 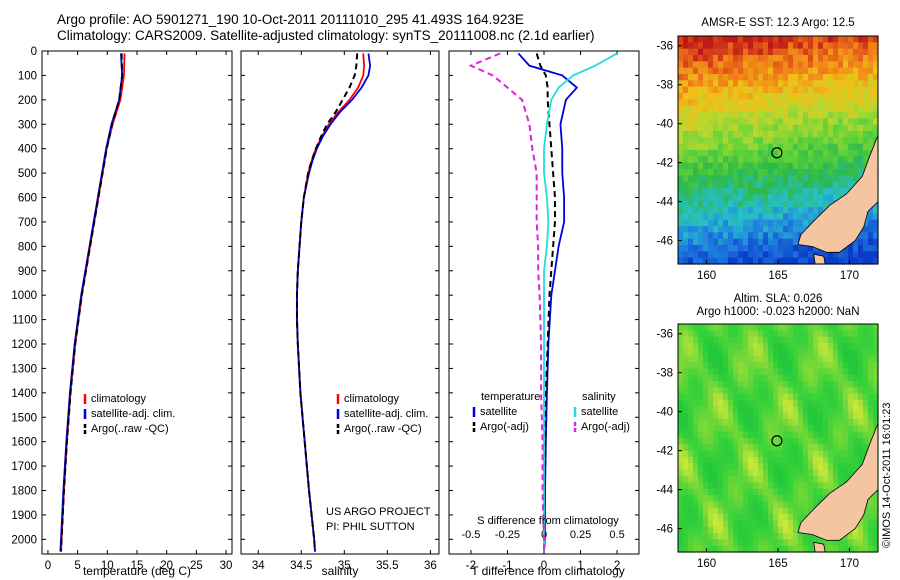 I want to click on legend-label: climatology, so click(x=372, y=399).